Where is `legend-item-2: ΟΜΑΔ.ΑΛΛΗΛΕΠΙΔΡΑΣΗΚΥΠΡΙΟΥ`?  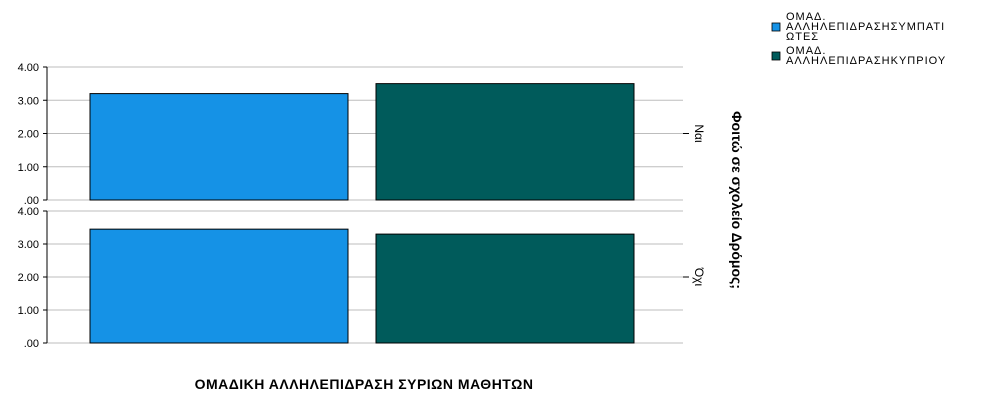 legend-item-2: ΟΜΑΔ.ΑΛΛΗΛΕΠΙΔΡΑΣΗΚΥΠΡΙΟΥ is located at coordinates (858, 56).